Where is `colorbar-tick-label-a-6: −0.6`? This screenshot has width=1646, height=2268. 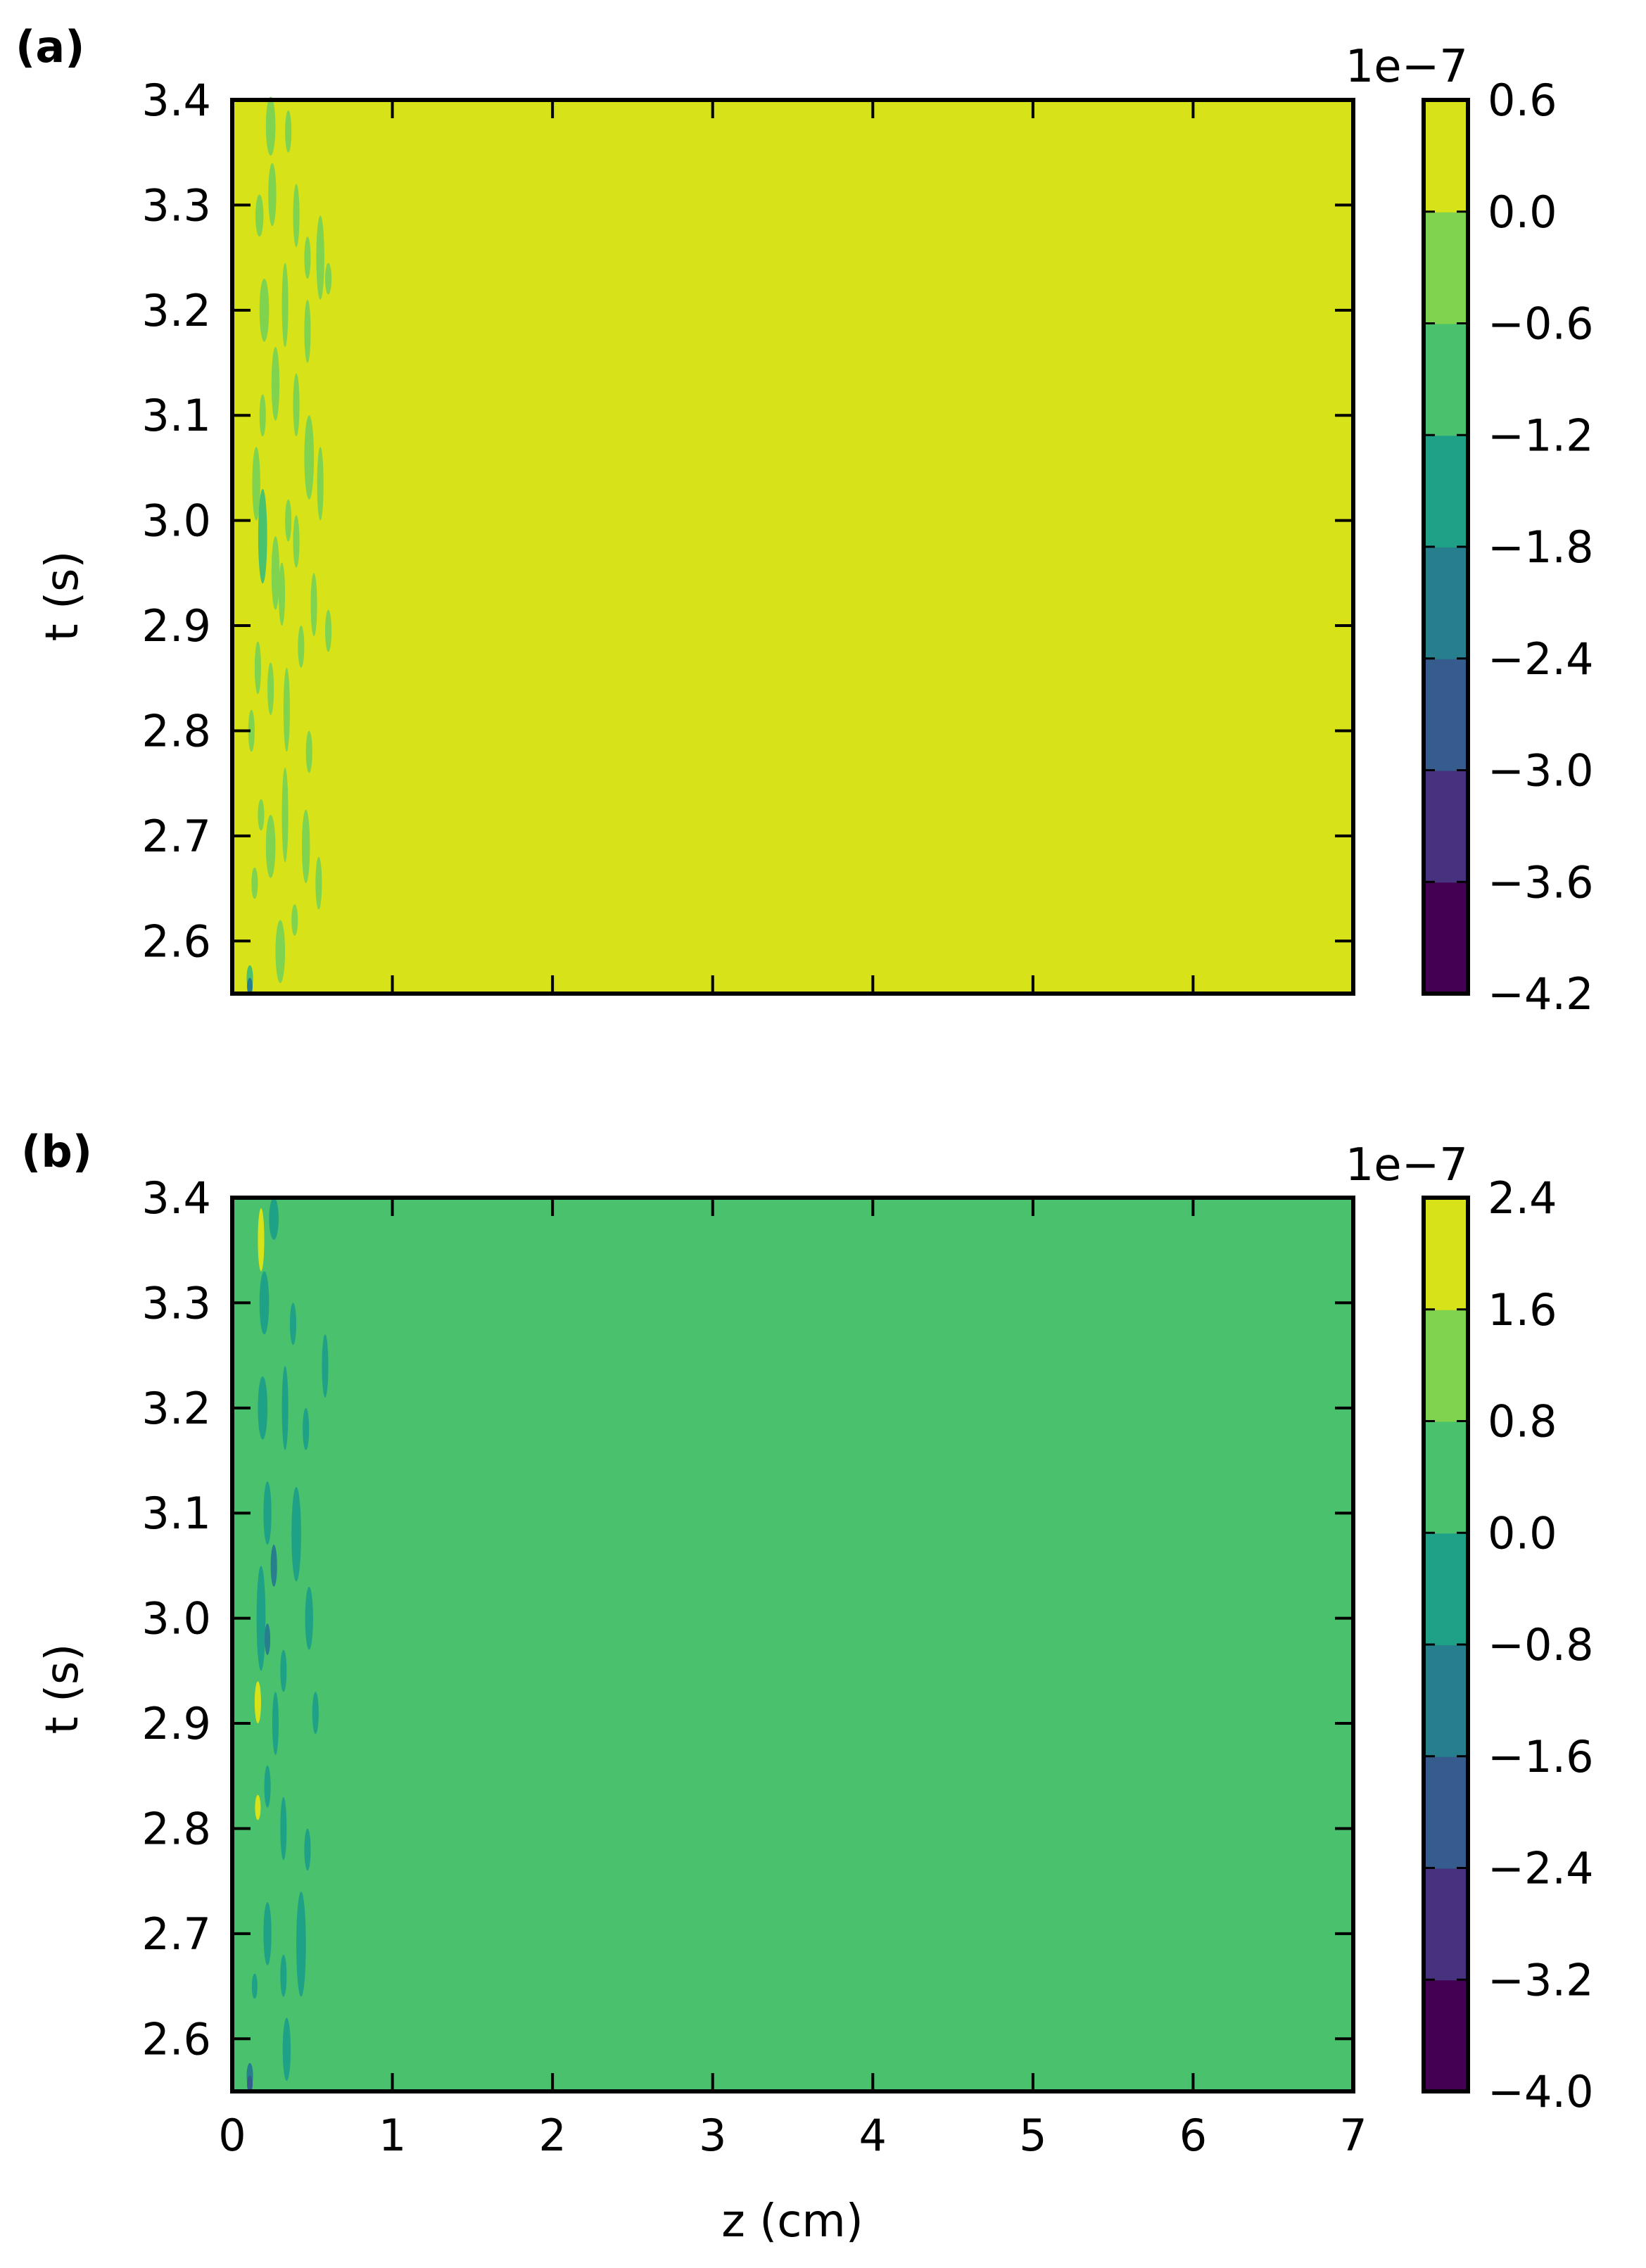 colorbar-tick-label-a-6: −0.6 is located at coordinates (1541, 324).